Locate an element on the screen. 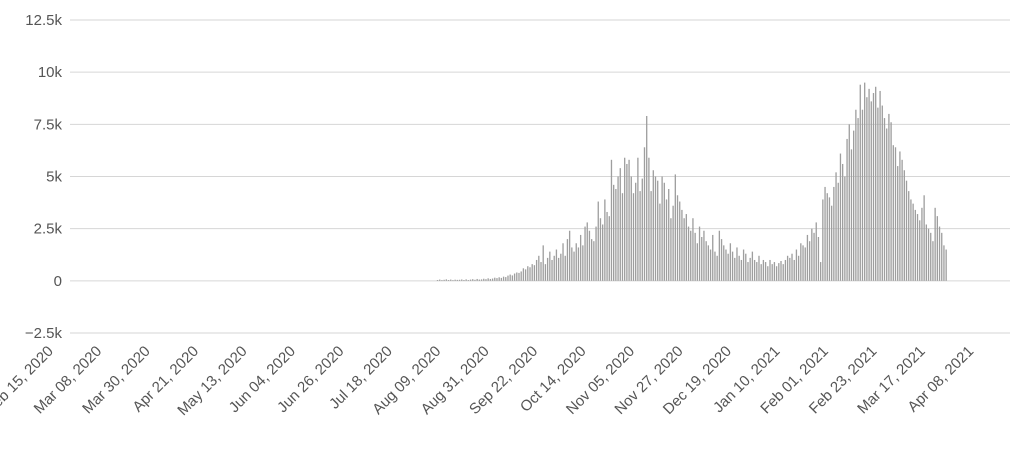  y-tick-label: −2.5k is located at coordinates (44, 333).